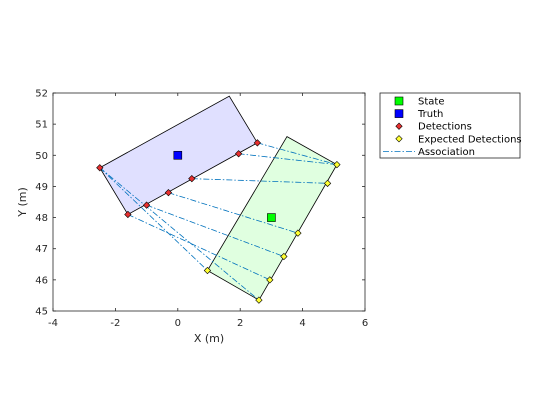  Describe the element at coordinates (446, 152) in the screenshot. I see `legend-label: Association` at that location.